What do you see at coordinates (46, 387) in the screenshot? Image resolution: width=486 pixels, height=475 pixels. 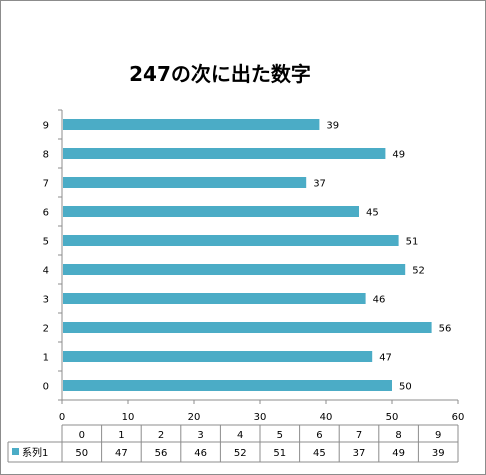 I see `category-label-0: 0` at bounding box center [46, 387].